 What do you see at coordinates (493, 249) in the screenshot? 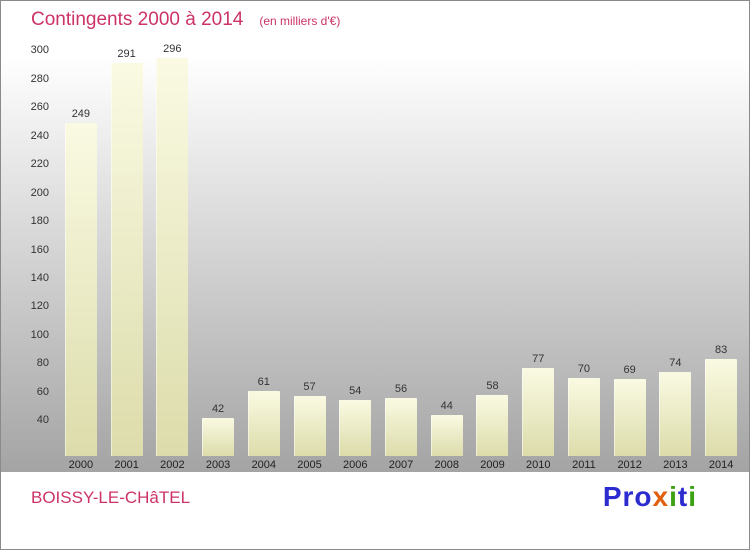
I see `bar-slot: 58` at bounding box center [493, 249].